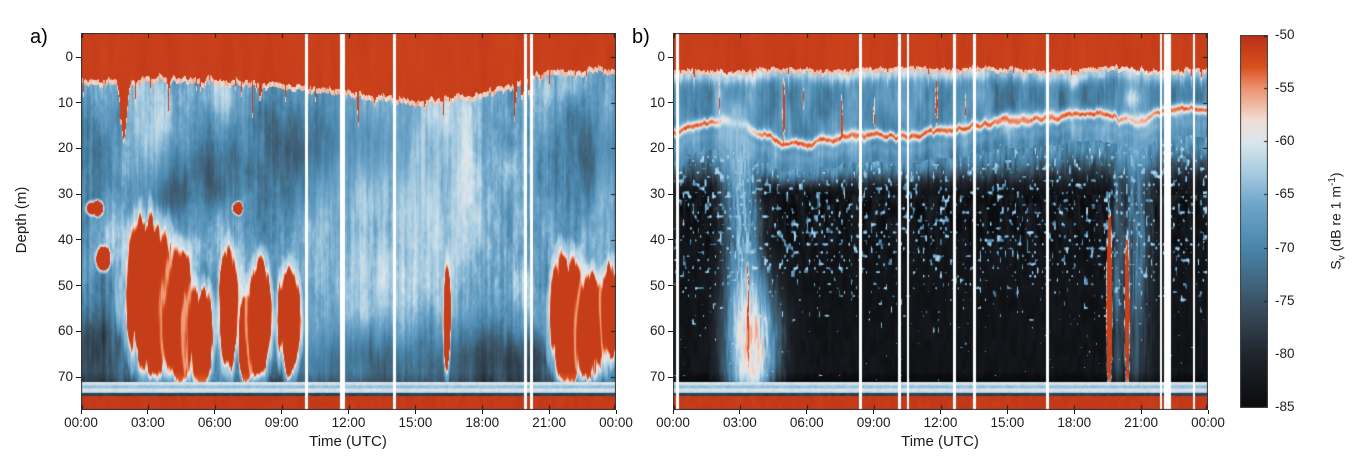  What do you see at coordinates (549, 422) in the screenshot?
I see `x-tick-label-a: 21:00` at bounding box center [549, 422].